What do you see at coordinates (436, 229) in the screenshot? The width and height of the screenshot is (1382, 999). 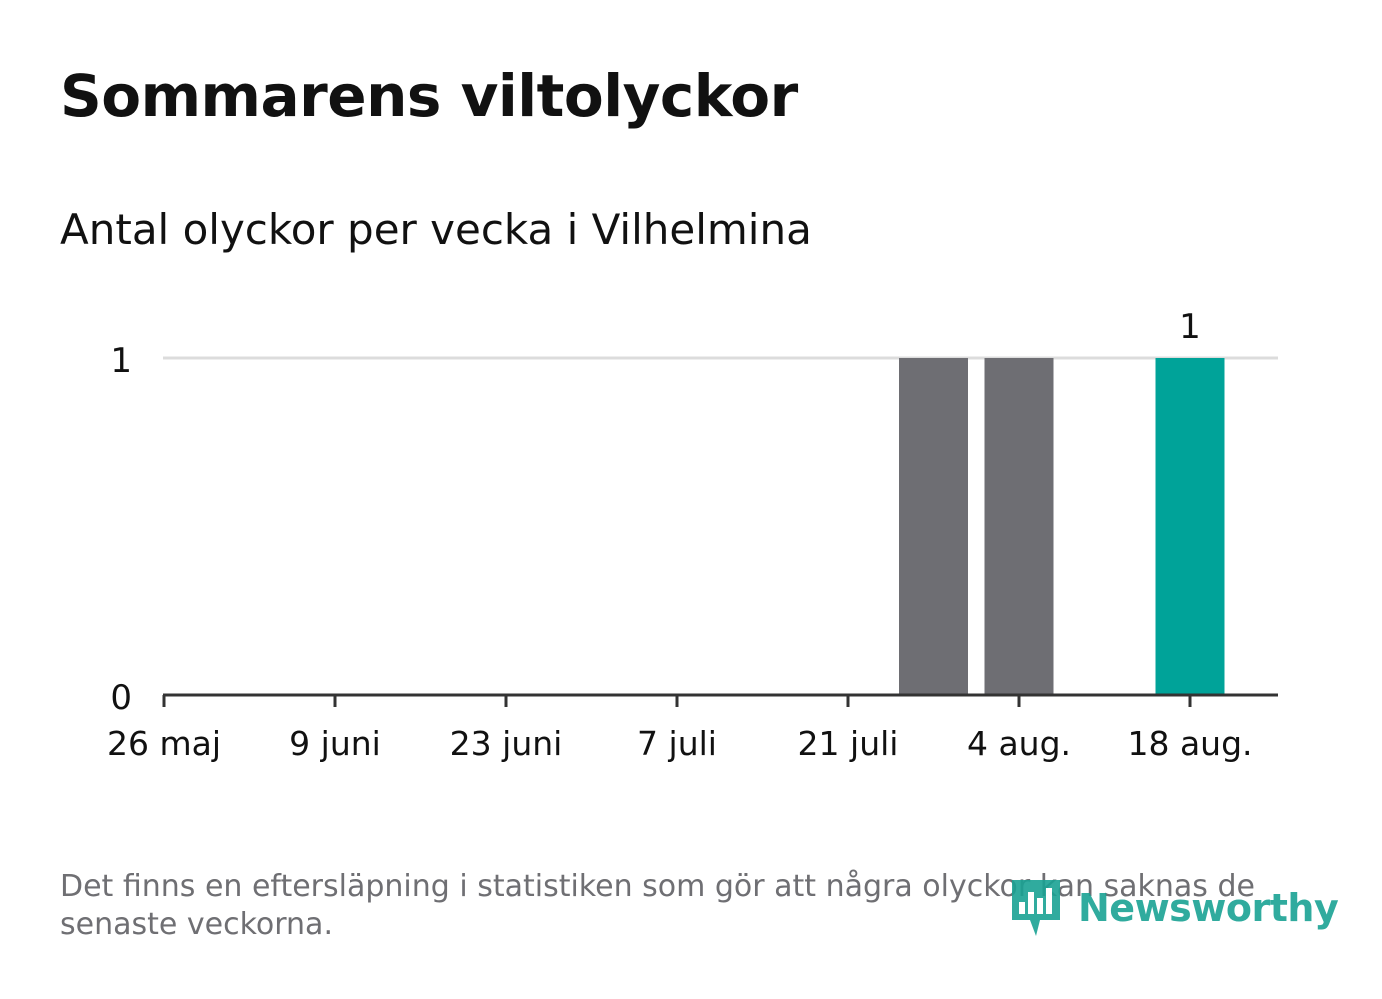 I see `chart-subtitle: Antal olyckor per vecka i Vilhelmina` at bounding box center [436, 229].